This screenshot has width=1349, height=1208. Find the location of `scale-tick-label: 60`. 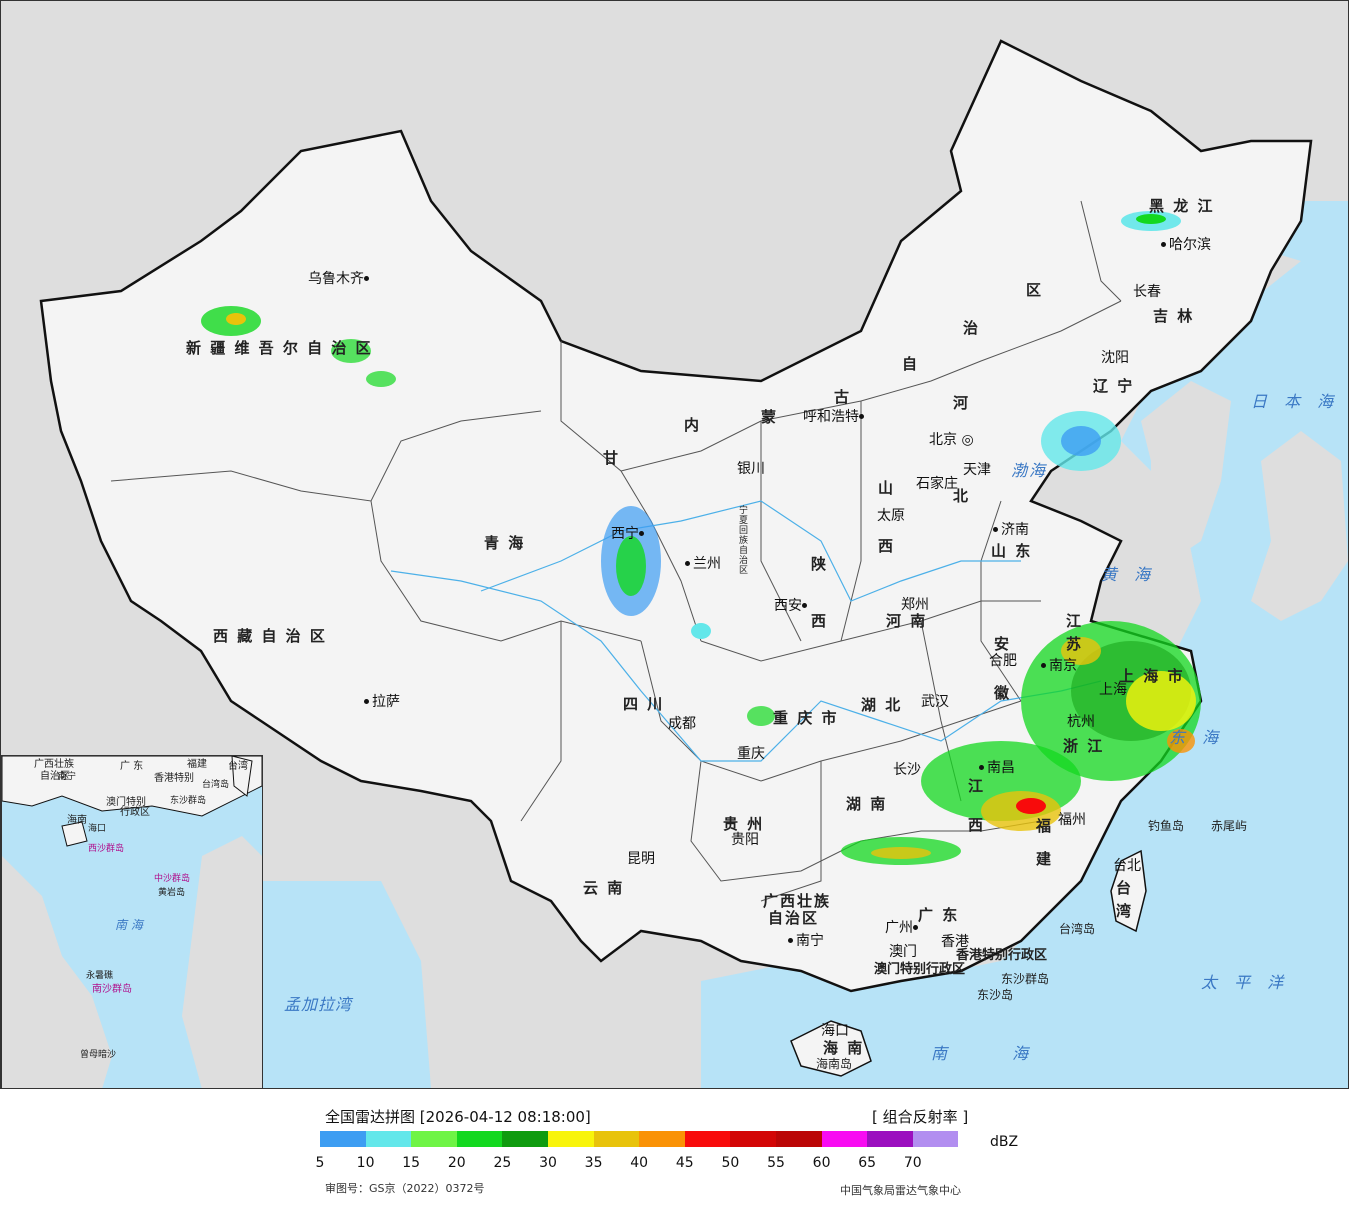

scale-tick-label: 60 is located at coordinates (821, 1163).